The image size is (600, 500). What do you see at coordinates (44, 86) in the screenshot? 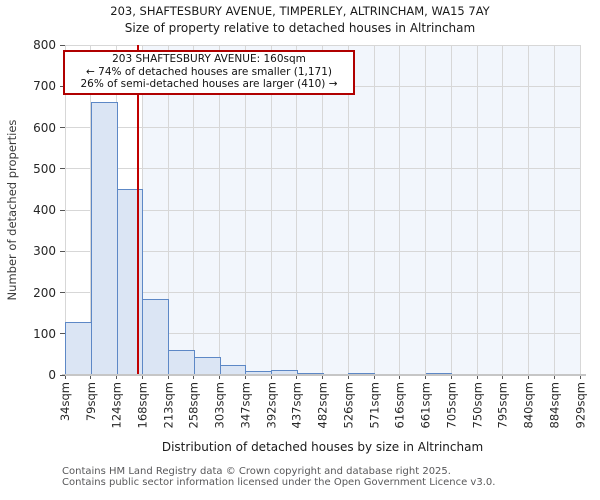
I see `y-tick-label: 700` at bounding box center [44, 86].